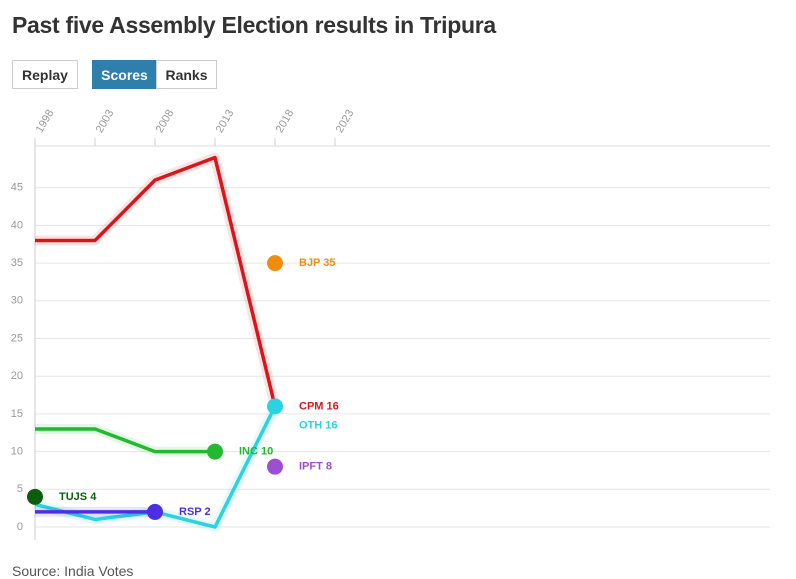 Image resolution: width=796 pixels, height=579 pixels. I want to click on x-tick-label: 2018, so click(285, 121).